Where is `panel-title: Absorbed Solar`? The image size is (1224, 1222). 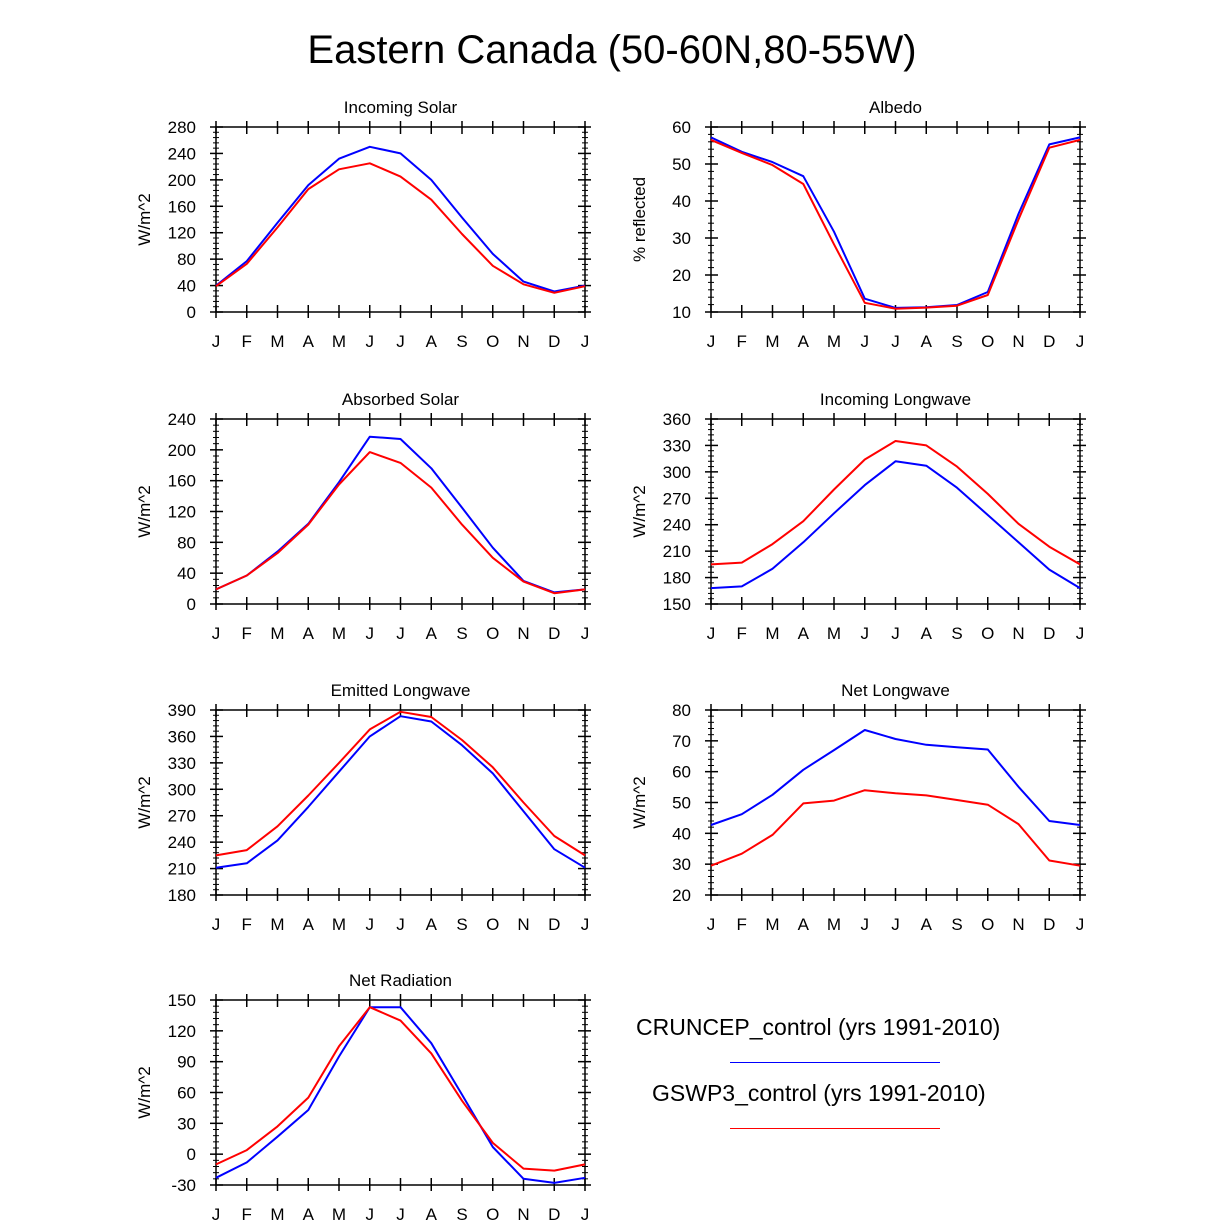
panel-title: Absorbed Solar is located at coordinates (401, 399).